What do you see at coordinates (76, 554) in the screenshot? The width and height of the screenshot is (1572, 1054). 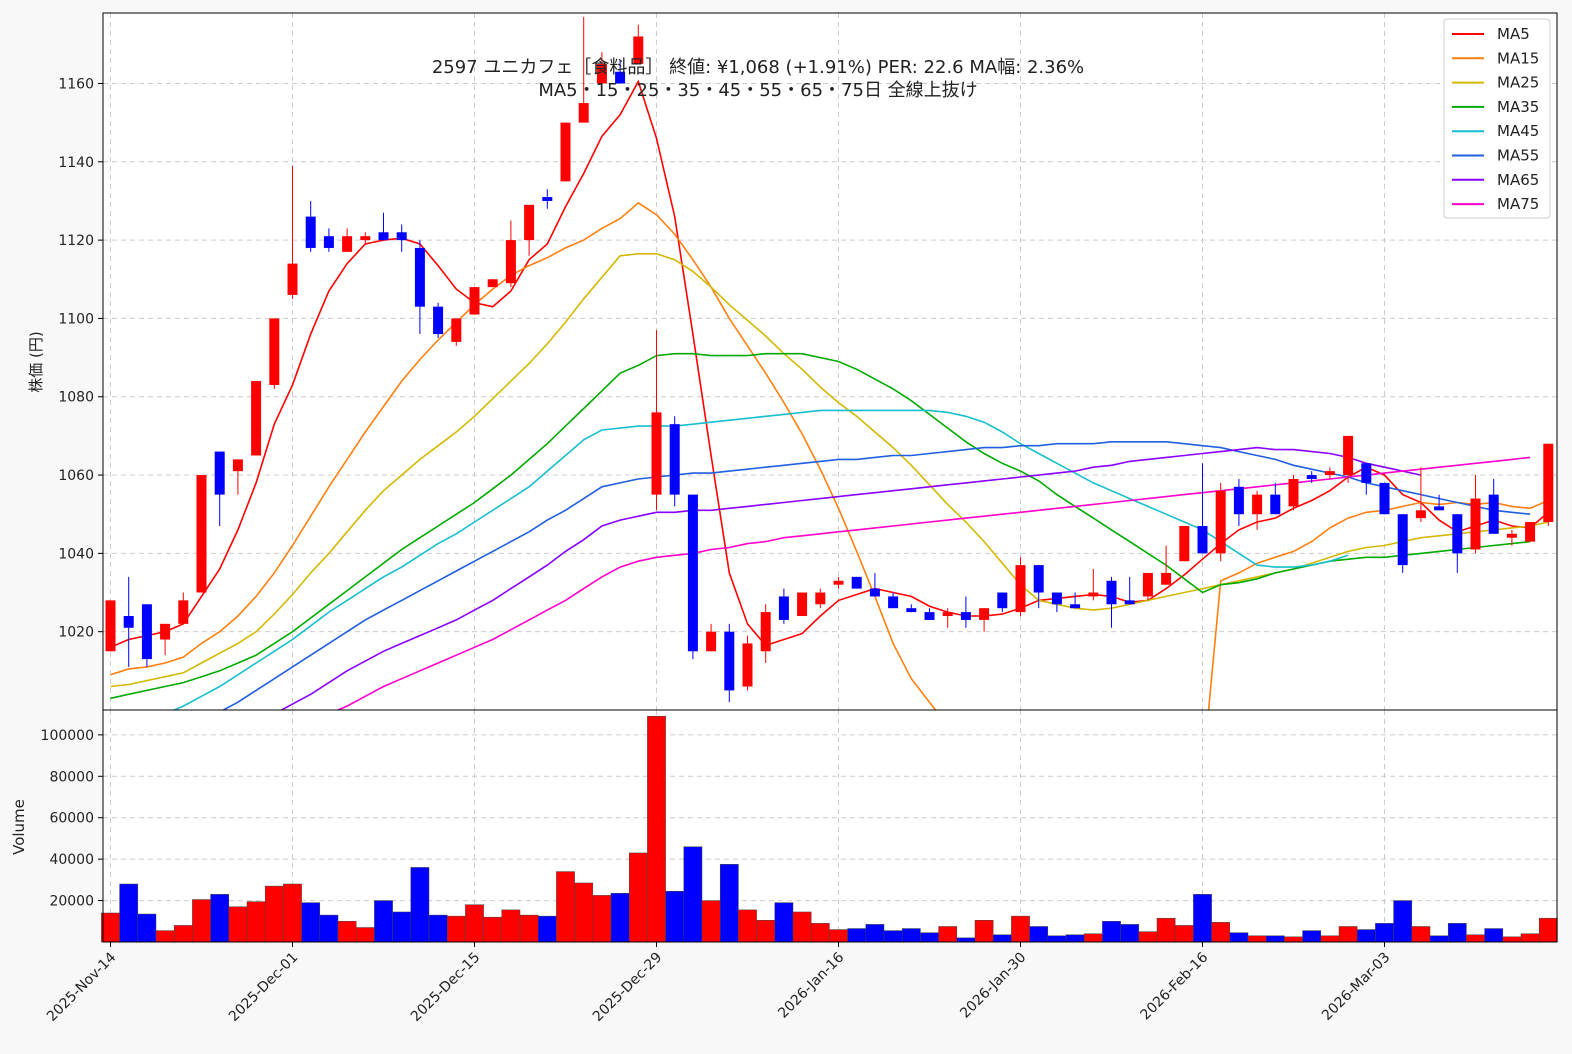 I see `price-tick-label: 1040` at bounding box center [76, 554].